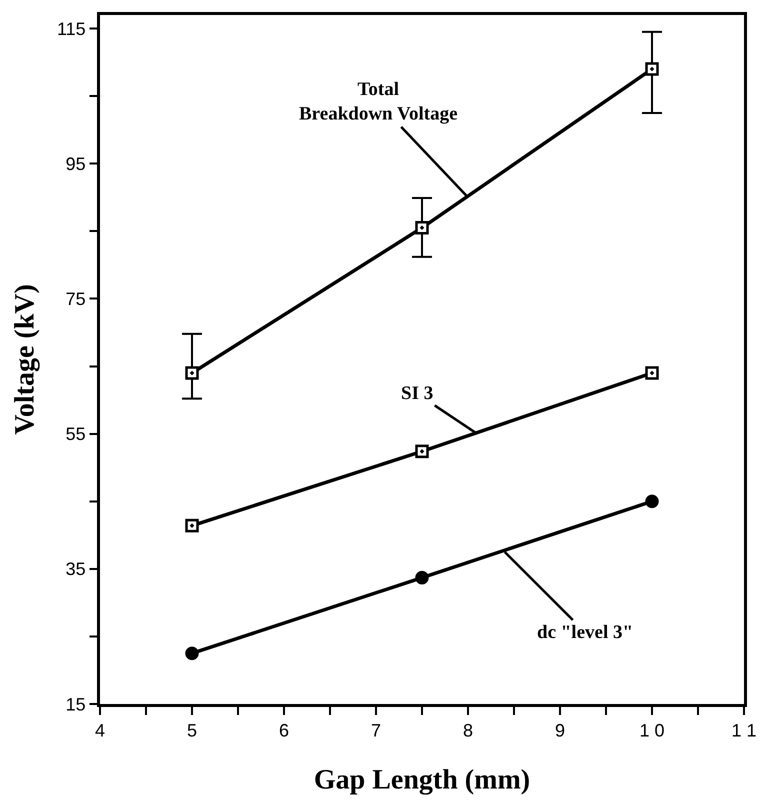 The image size is (769, 804). What do you see at coordinates (744, 730) in the screenshot?
I see `x-tick-label: 1 1` at bounding box center [744, 730].